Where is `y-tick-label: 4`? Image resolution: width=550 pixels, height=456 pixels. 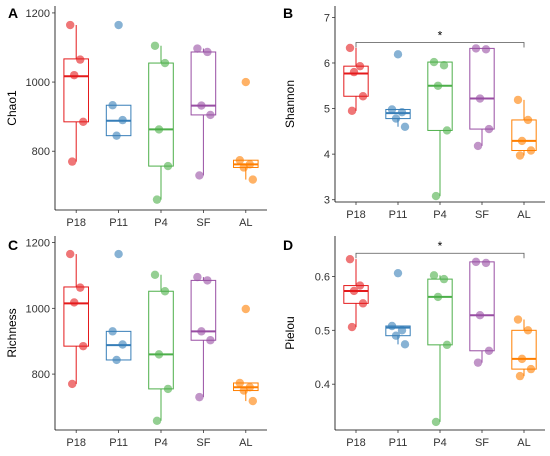 y-tick-label: 4 is located at coordinates (327, 155).